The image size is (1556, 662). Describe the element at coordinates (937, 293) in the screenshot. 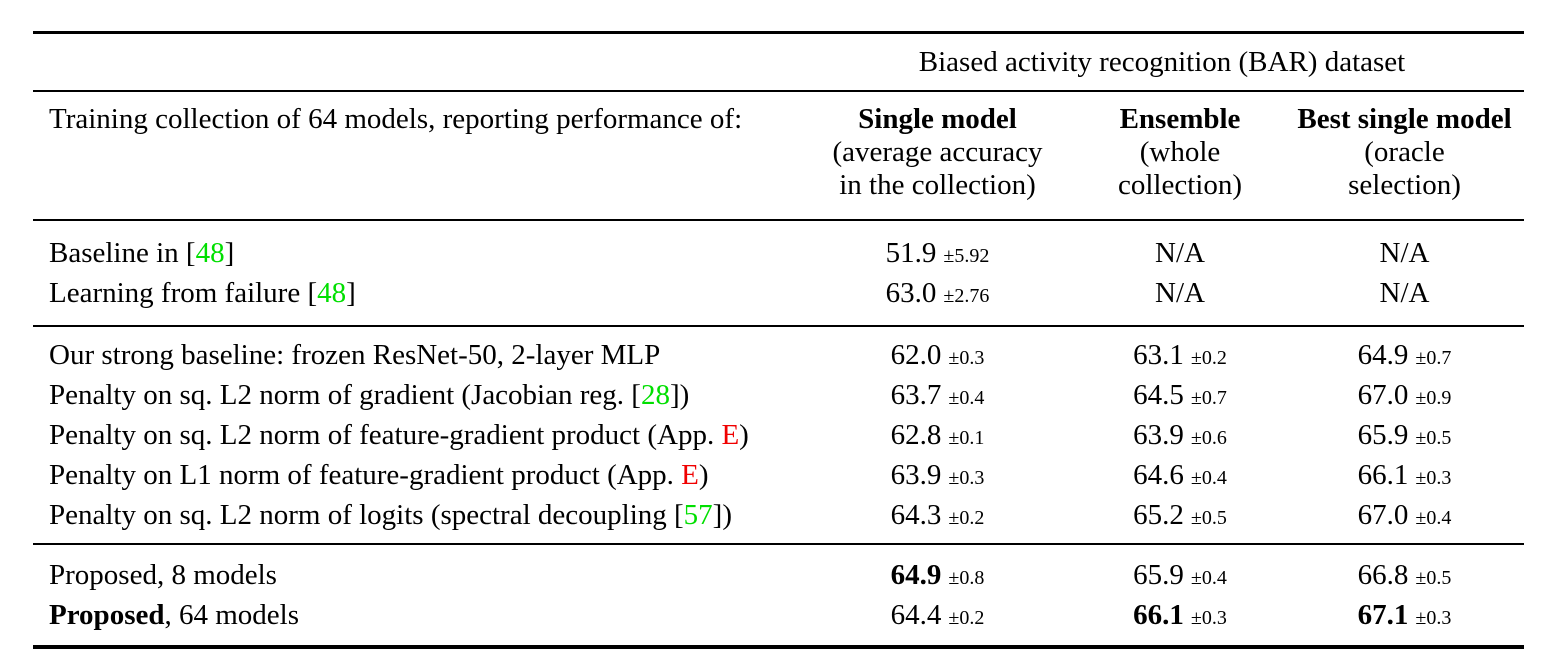

I see `value-cell: 63.0 ±2.76` at that location.